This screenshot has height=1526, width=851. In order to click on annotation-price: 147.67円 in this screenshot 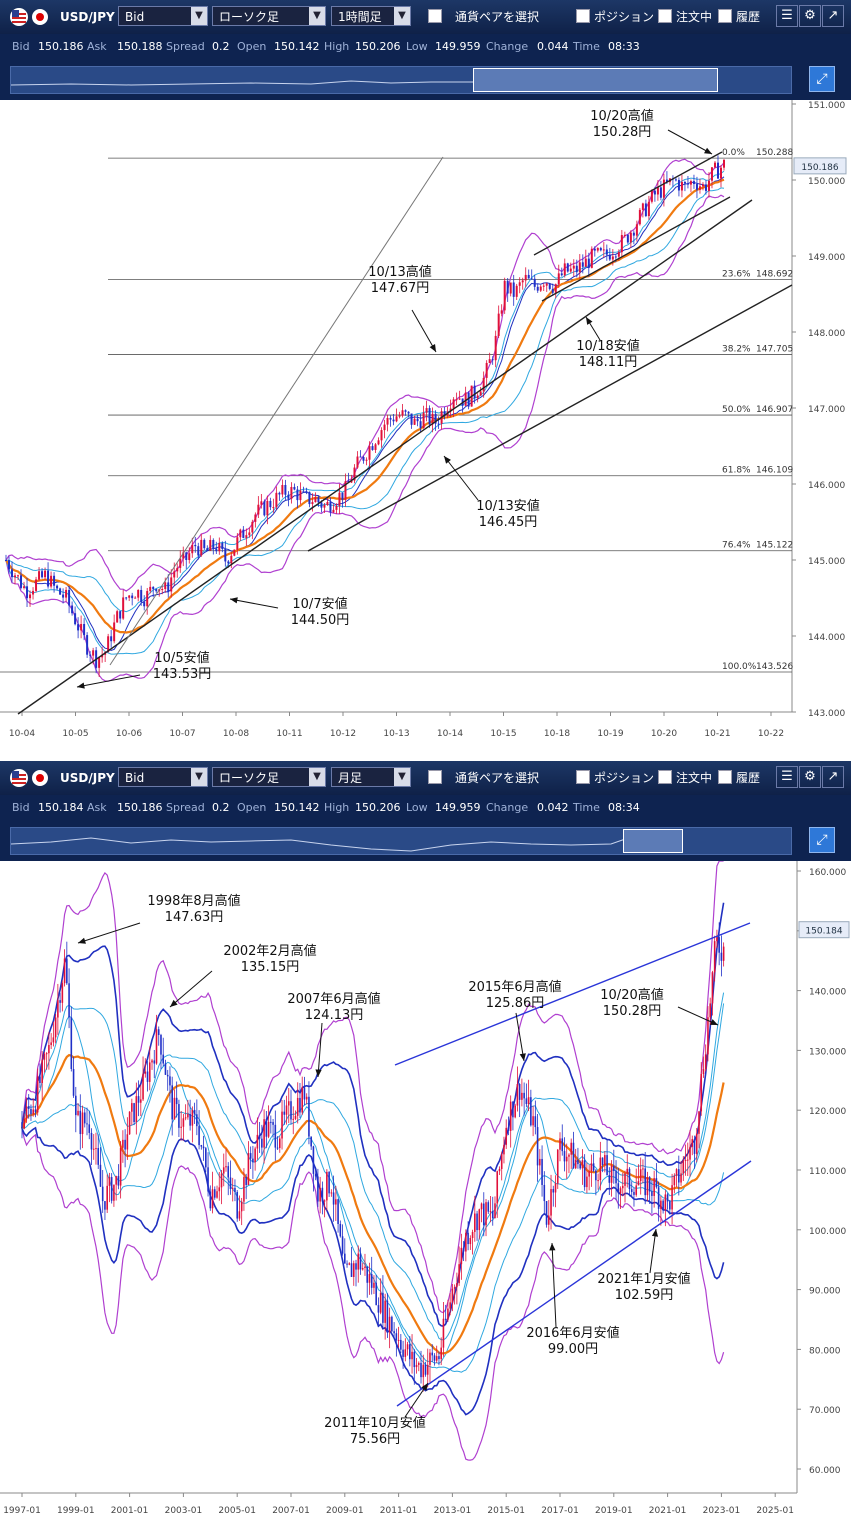, I will do `click(400, 288)`.